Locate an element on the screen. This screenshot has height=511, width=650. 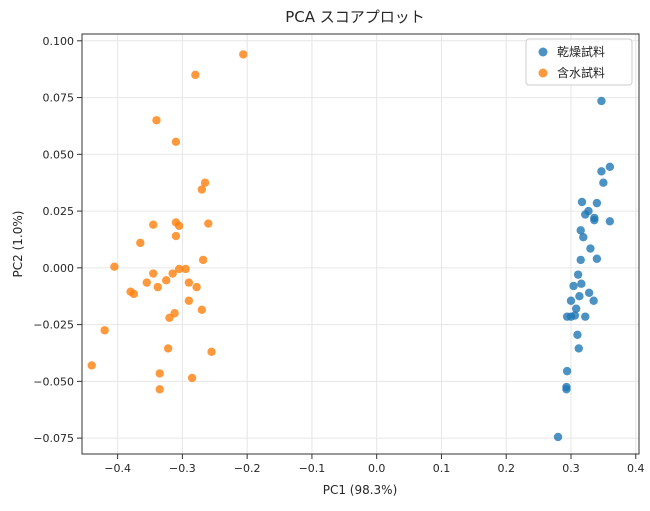
y-axis-label: PC2 (1.0%) is located at coordinates (18, 244).